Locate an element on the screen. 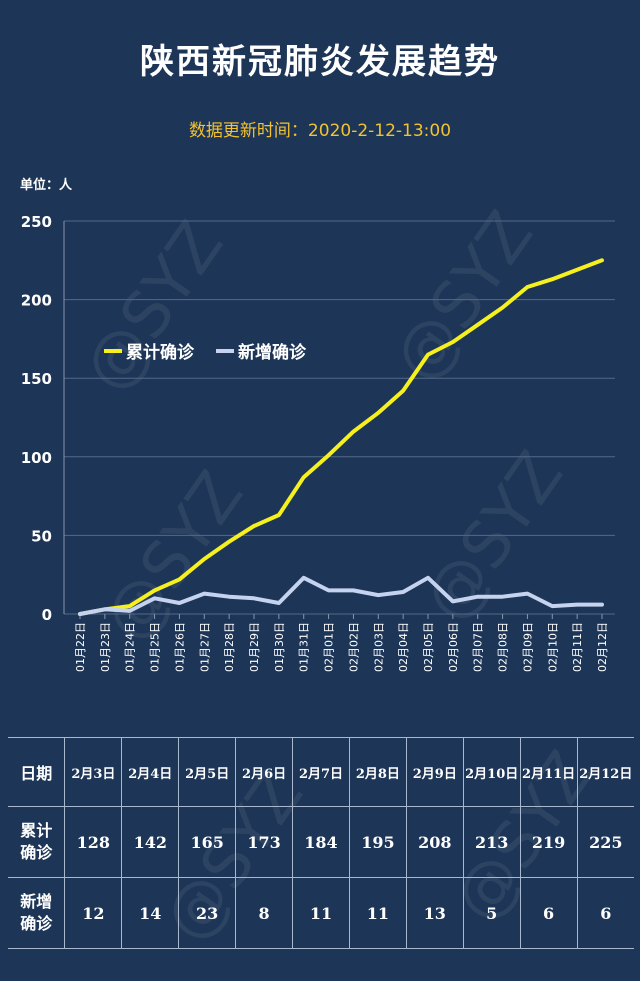 The image size is (640, 981). legend-swatch-cumulative is located at coordinates (113, 350).